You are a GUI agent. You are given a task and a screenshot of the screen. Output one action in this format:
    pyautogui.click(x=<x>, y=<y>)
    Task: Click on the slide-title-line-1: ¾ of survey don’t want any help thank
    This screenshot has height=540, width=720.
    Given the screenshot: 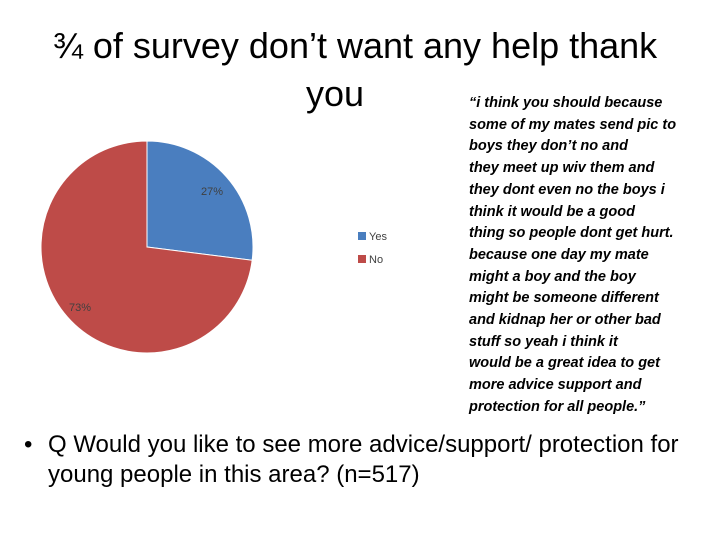 What is the action you would take?
    pyautogui.click(x=355, y=45)
    